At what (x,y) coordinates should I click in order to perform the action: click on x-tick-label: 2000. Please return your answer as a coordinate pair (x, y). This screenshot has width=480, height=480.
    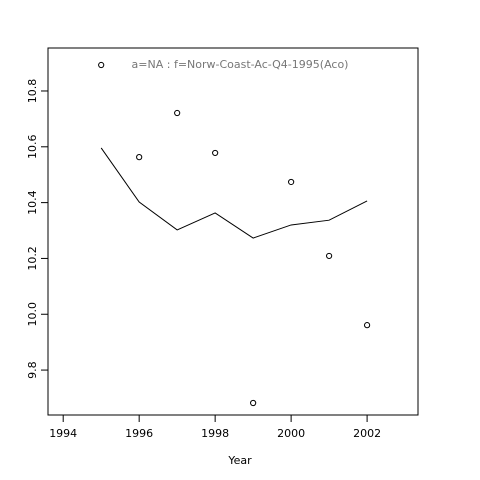
    Looking at the image, I should click on (291, 433).